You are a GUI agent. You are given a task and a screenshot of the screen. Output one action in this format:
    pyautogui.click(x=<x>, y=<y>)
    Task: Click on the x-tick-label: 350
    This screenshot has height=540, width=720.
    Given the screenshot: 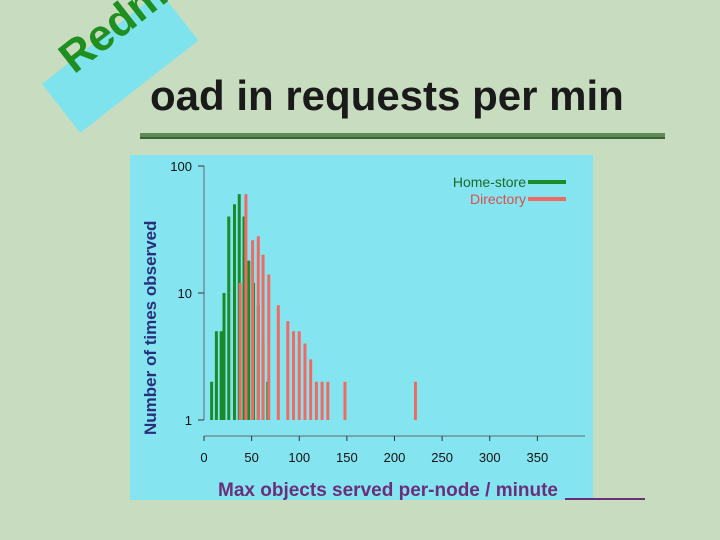 What is the action you would take?
    pyautogui.click(x=538, y=457)
    